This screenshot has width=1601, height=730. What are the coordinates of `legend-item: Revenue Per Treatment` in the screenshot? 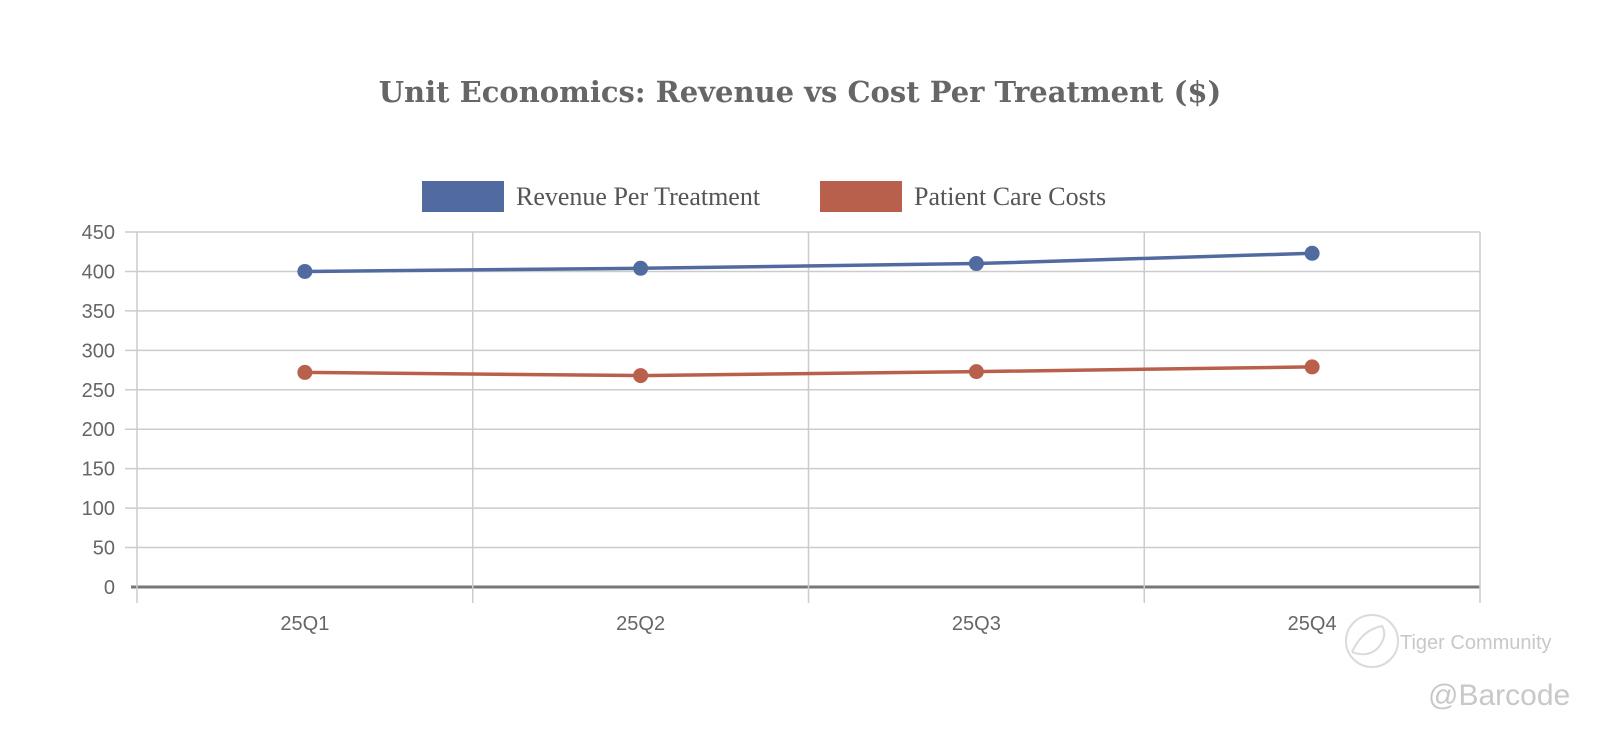 It's located at (591, 196).